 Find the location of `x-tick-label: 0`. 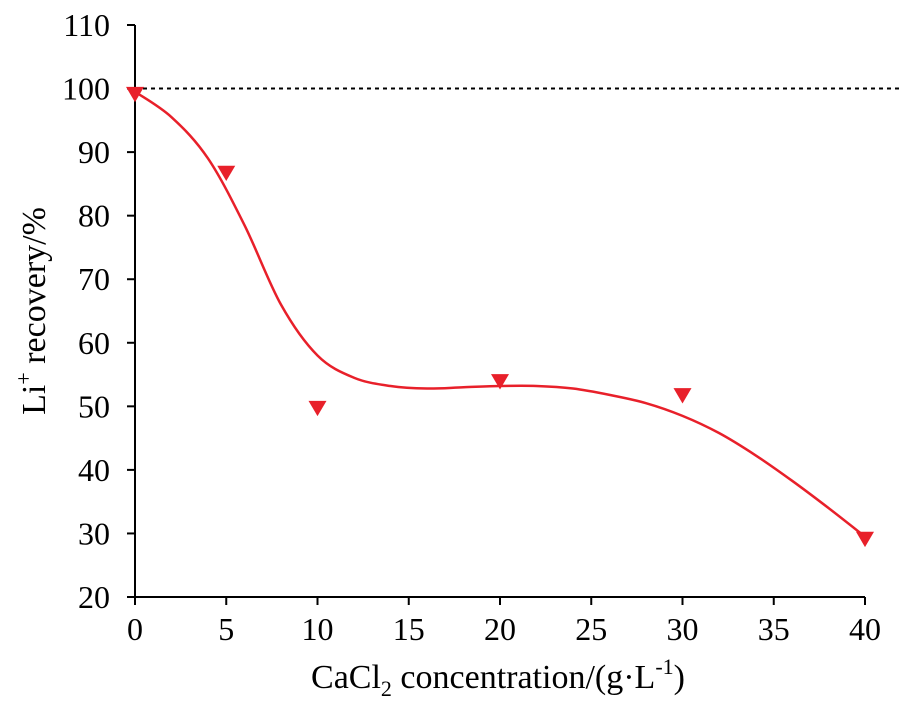

x-tick-label: 0 is located at coordinates (135, 629).